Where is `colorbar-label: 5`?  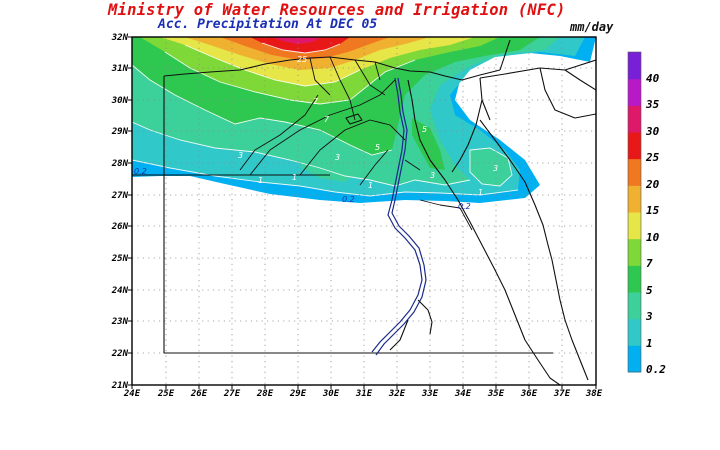
colorbar-label: 5 is located at coordinates (649, 290).